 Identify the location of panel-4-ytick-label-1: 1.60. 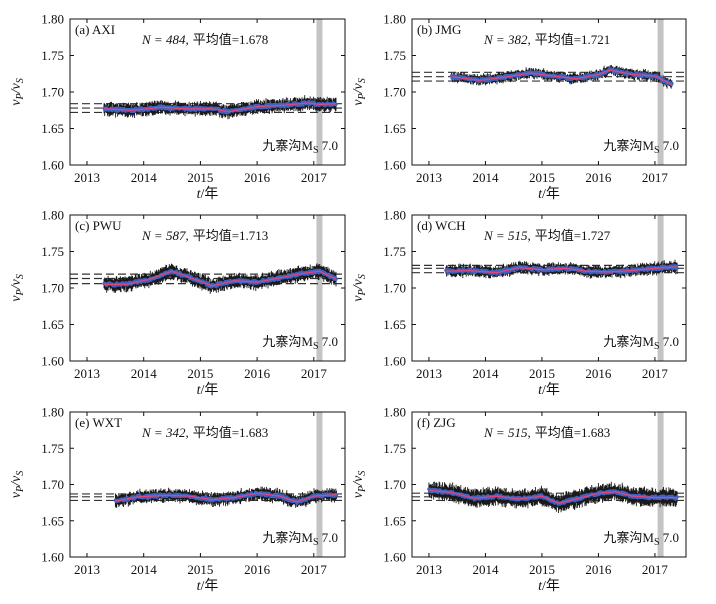
(394, 361).